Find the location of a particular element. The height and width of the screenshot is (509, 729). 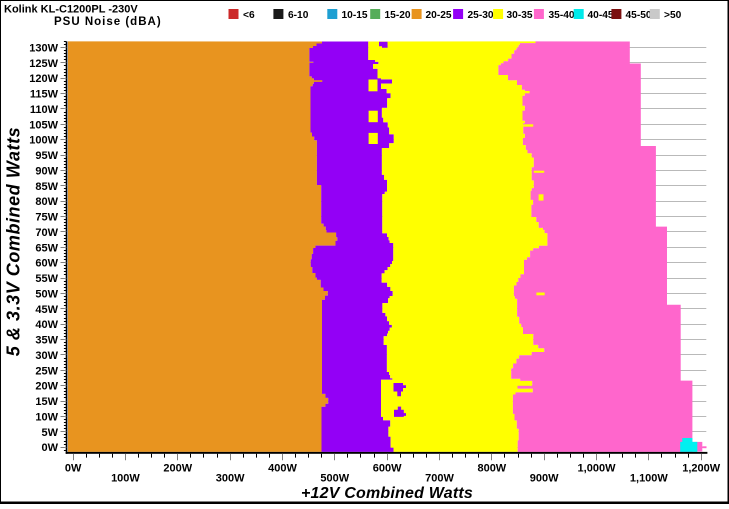

svg-text: 700W is located at coordinates (439, 479).